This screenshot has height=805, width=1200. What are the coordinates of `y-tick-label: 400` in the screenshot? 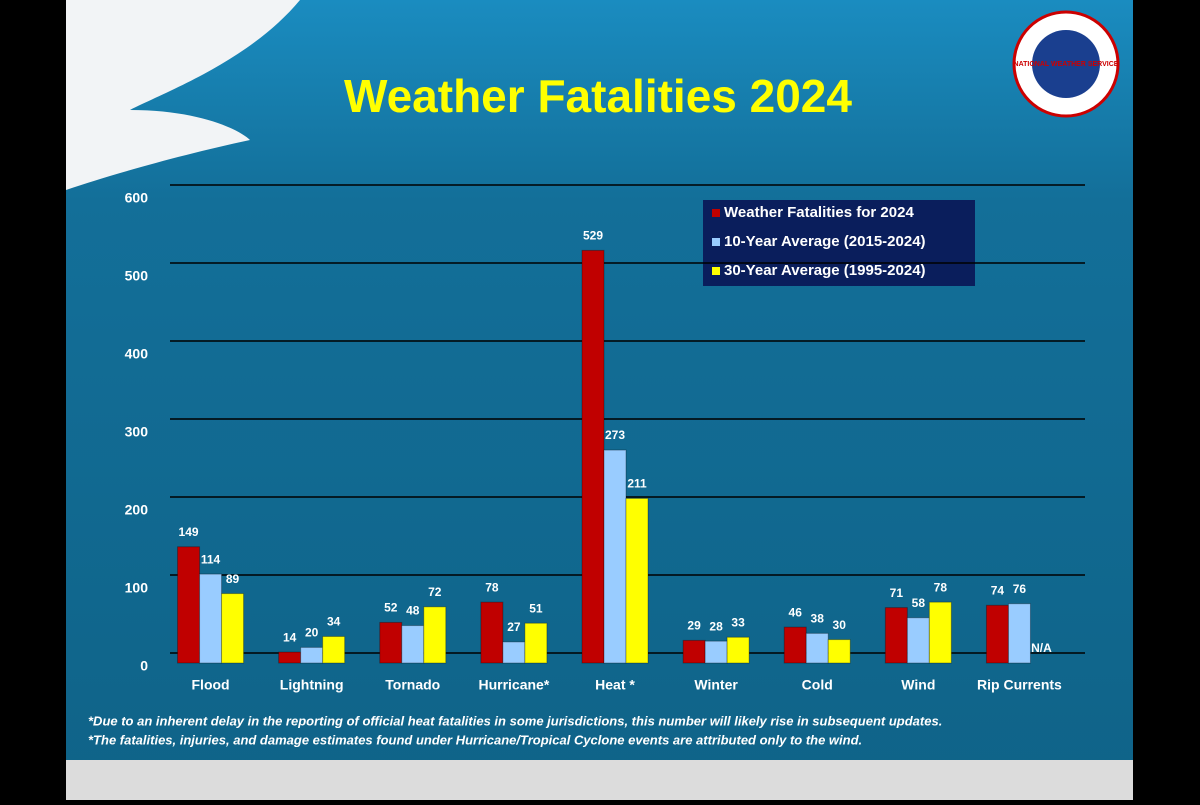 It's located at (137, 354).